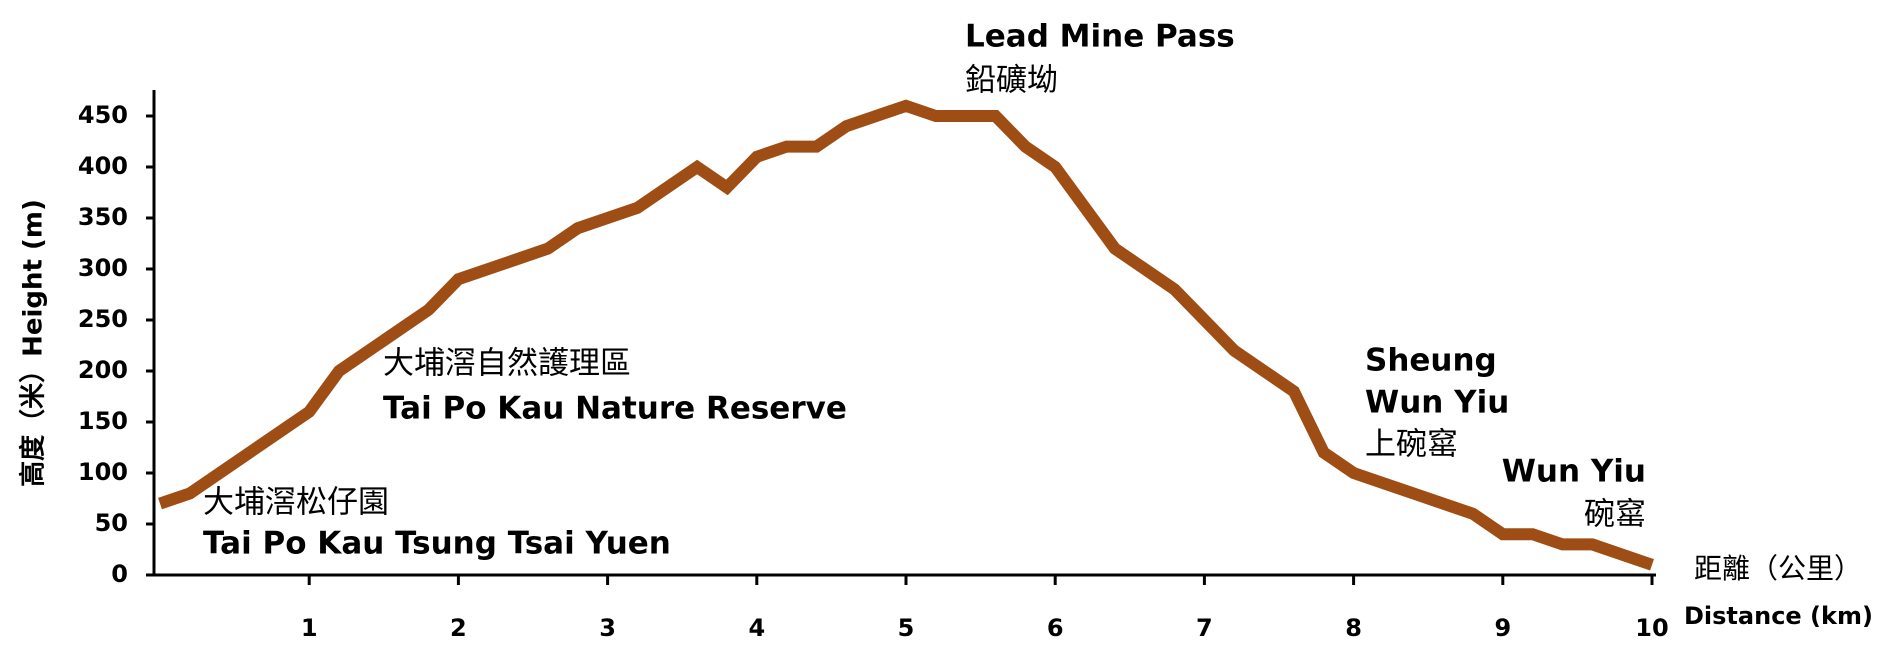 The image size is (1888, 666). What do you see at coordinates (119, 574) in the screenshot?
I see `y-tick-label: 0` at bounding box center [119, 574].